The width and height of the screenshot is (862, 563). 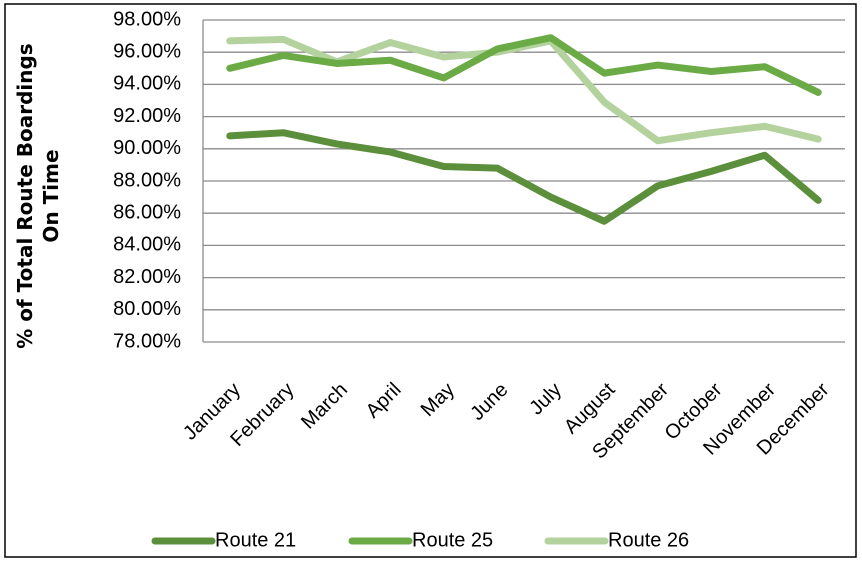 I want to click on y-axis-label: % of Total Route Boardings On Time, so click(x=38, y=196).